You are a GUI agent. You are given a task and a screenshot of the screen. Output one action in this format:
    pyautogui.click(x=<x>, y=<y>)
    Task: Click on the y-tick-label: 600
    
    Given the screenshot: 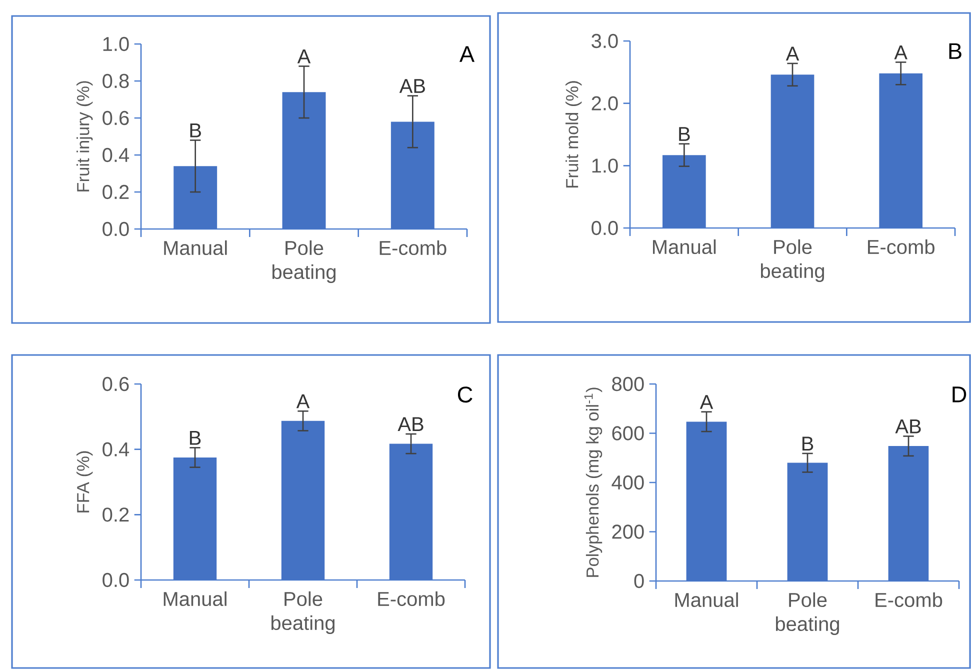 What is the action you would take?
    pyautogui.click(x=628, y=433)
    